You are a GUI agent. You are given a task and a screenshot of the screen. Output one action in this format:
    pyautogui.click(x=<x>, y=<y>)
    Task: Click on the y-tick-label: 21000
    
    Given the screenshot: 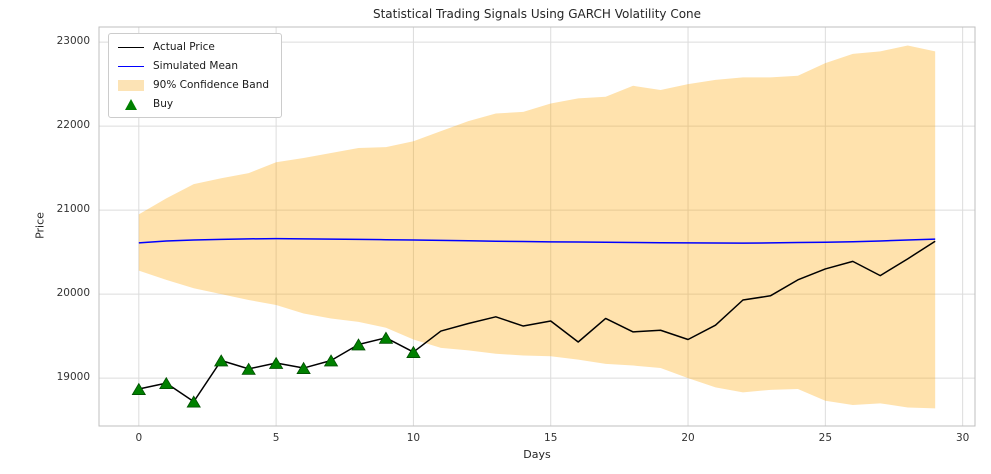 What is the action you would take?
    pyautogui.click(x=73, y=209)
    